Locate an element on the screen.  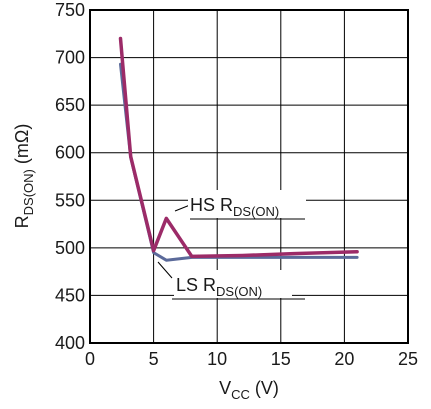
x-axis-title: VCC (V) is located at coordinates (249, 390).